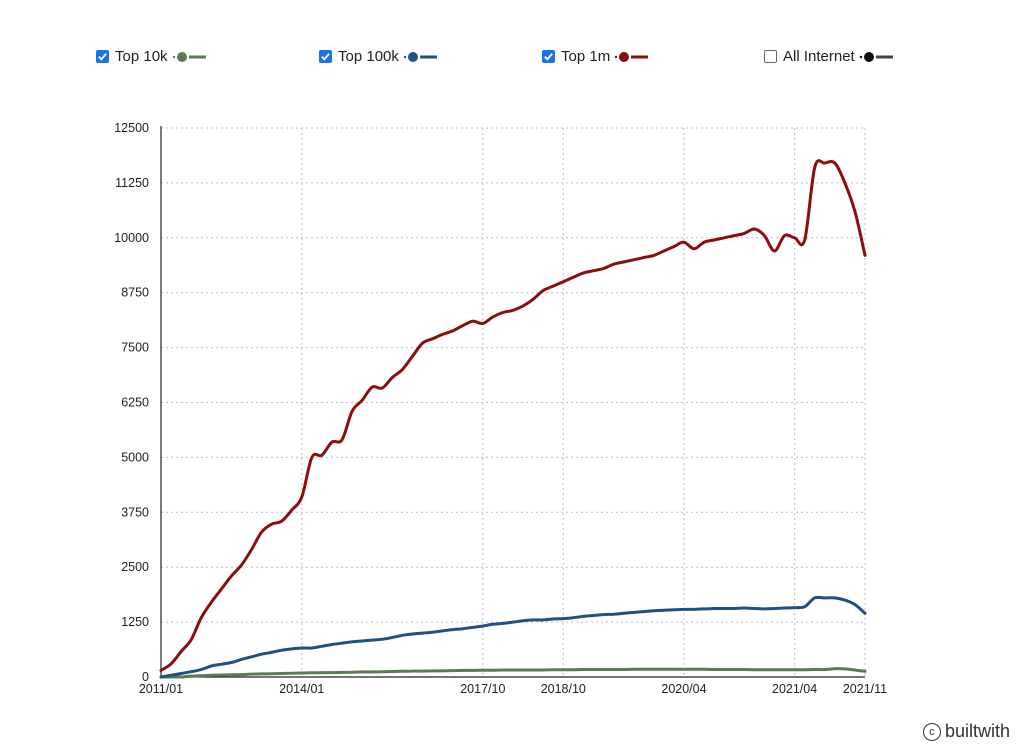 This screenshot has height=750, width=1024. What do you see at coordinates (513, 637) in the screenshot?
I see `series-line-top-100k` at bounding box center [513, 637].